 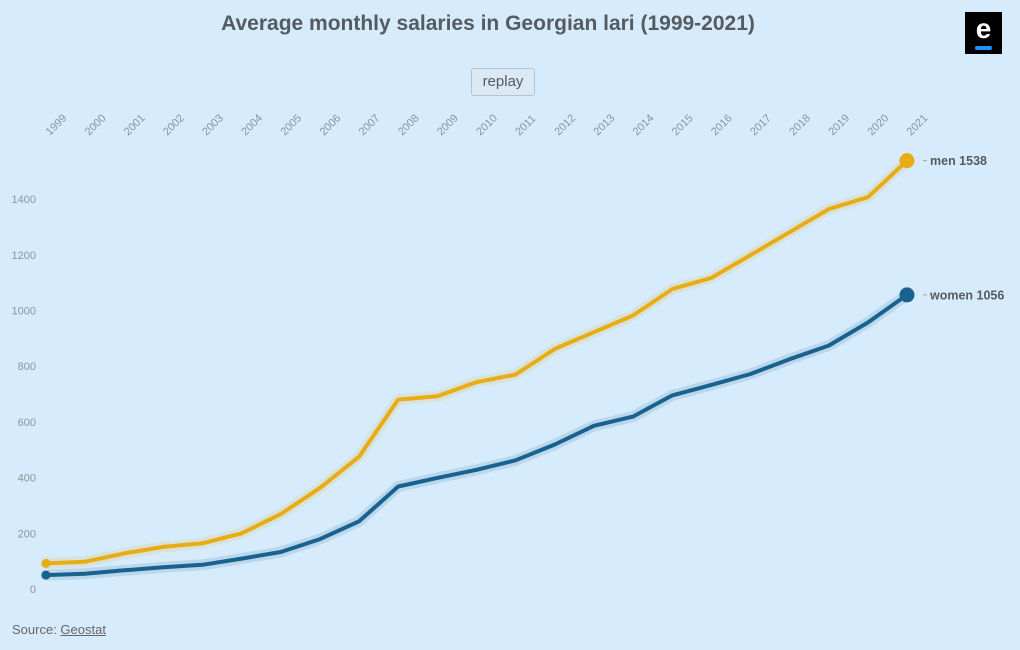 I want to click on y-tick-label: 0, so click(x=33, y=590).